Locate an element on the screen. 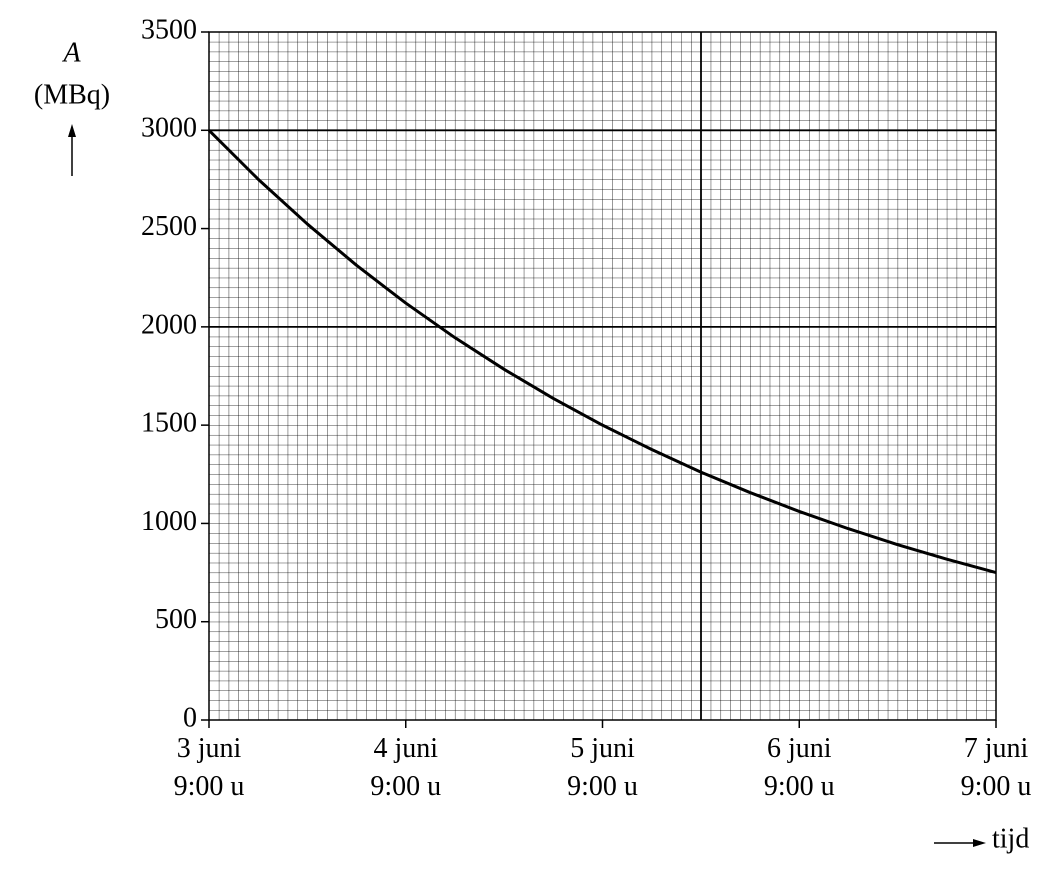 This screenshot has width=1064, height=882. x-tick-label: 7 juni 9:00 u is located at coordinates (996, 767).